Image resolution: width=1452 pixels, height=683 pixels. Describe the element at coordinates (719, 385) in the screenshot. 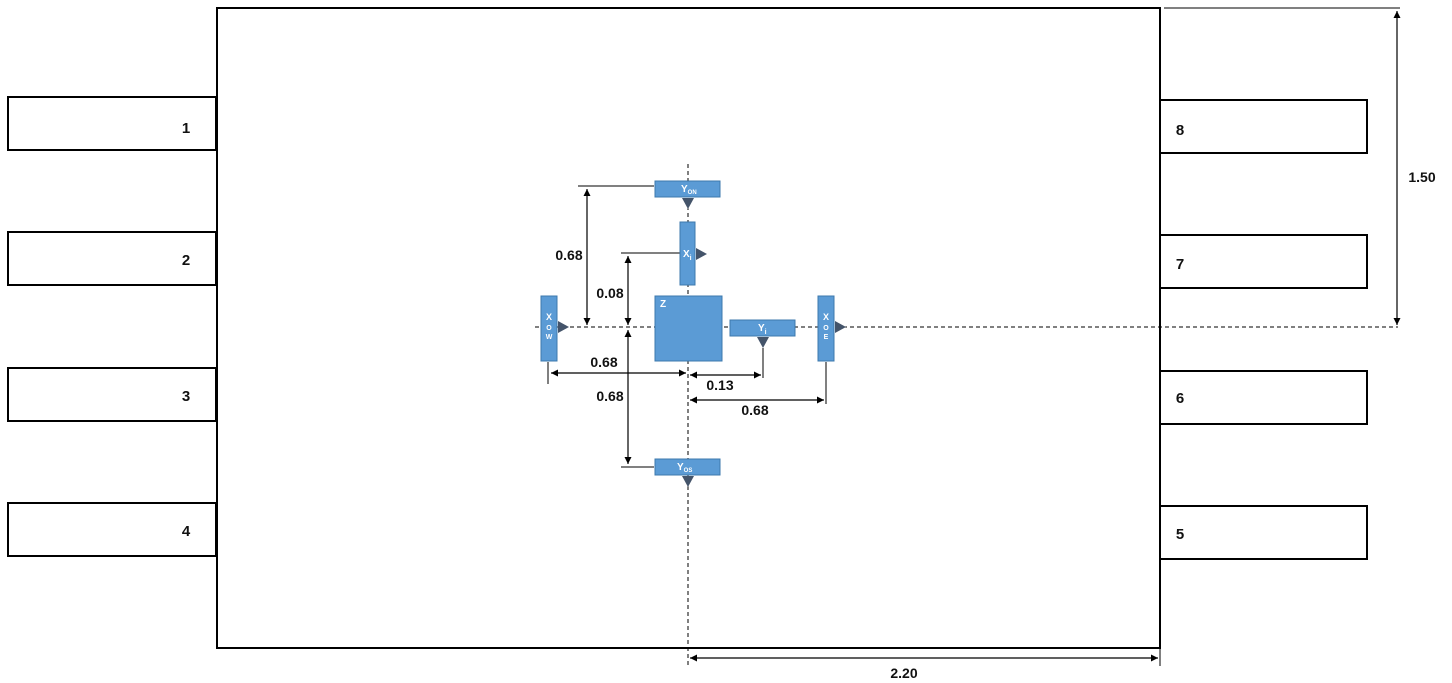

I see `dim-y-i-offset: 0.13` at that location.